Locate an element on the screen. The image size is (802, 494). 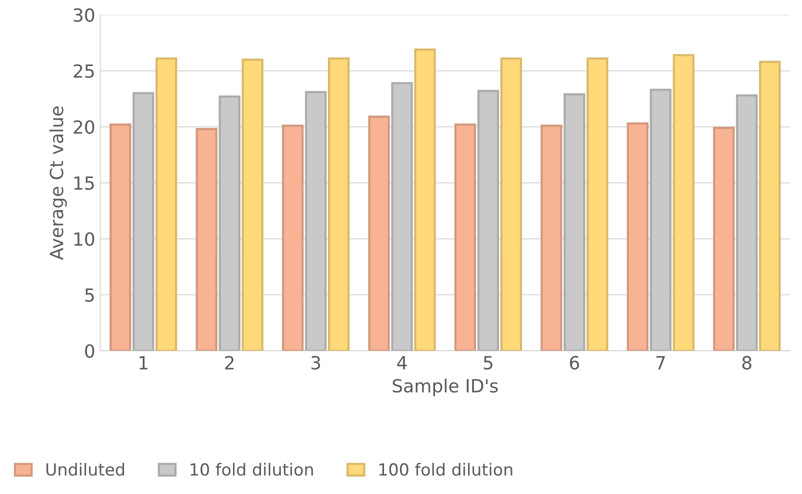
y-tick-label: 20 is located at coordinates (84, 127).